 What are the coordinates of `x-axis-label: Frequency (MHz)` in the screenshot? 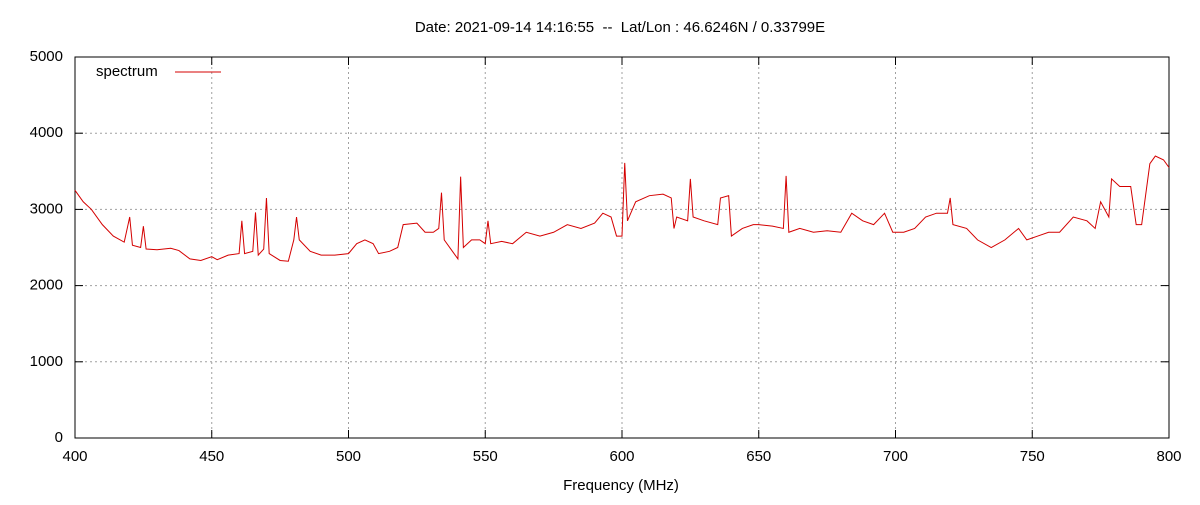 It's located at (621, 485).